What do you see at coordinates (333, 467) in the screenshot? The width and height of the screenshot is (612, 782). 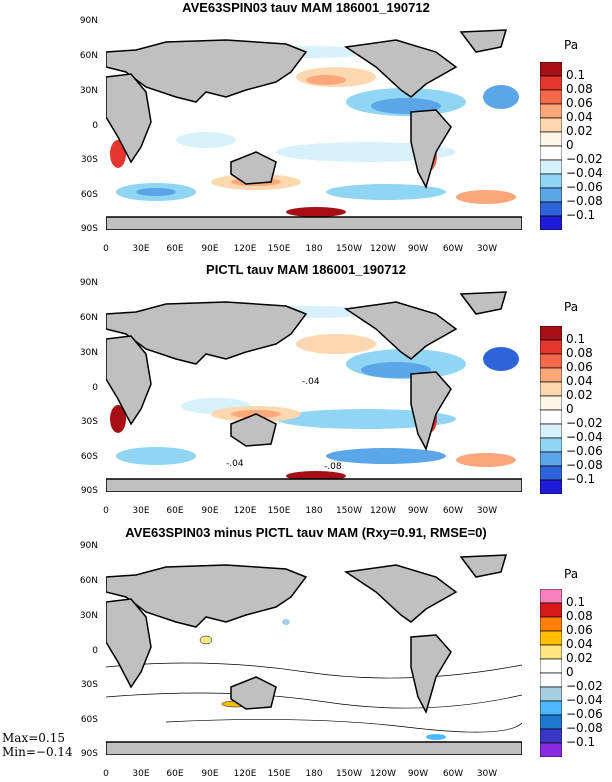 I see `contour-label: -.08` at bounding box center [333, 467].